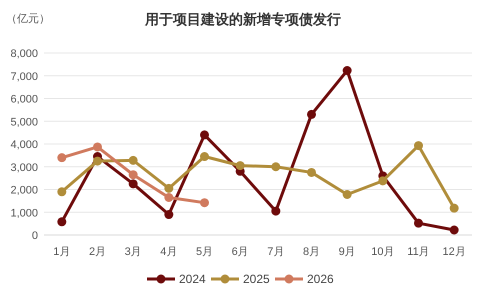 Image resolution: width=486 pixels, height=300 pixels. I want to click on x-tick-label: 1月, so click(61, 252).